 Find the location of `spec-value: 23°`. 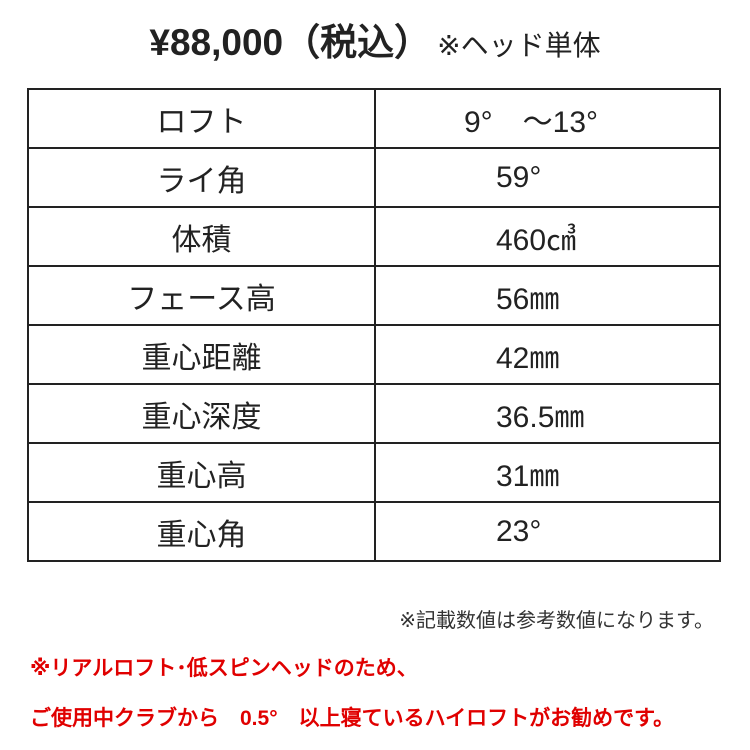

spec-value: 23° is located at coordinates (547, 531).